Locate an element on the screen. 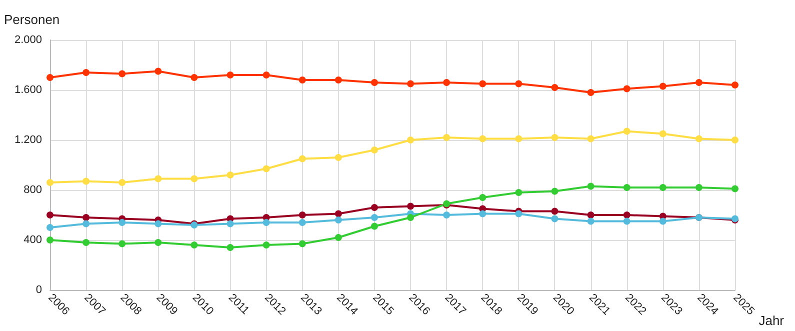  x-axis-title: Jahr is located at coordinates (771, 320).